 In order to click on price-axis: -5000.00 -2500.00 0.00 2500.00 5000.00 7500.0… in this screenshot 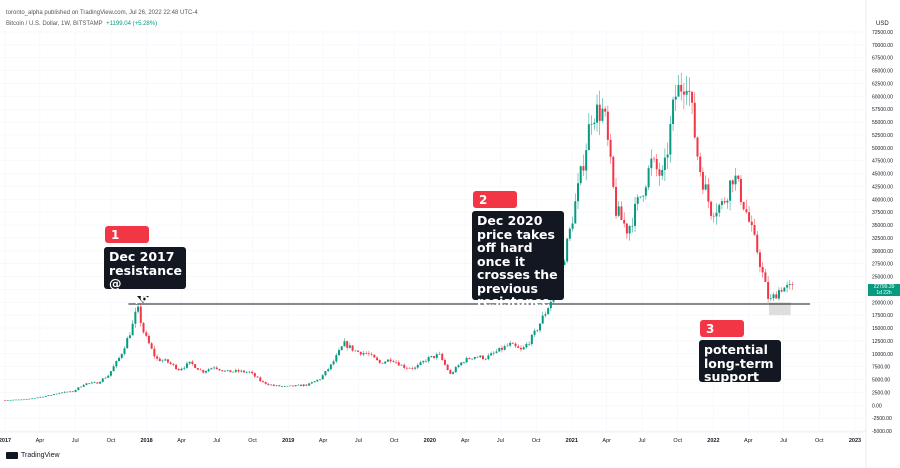, I will do `click(882, 232)`.